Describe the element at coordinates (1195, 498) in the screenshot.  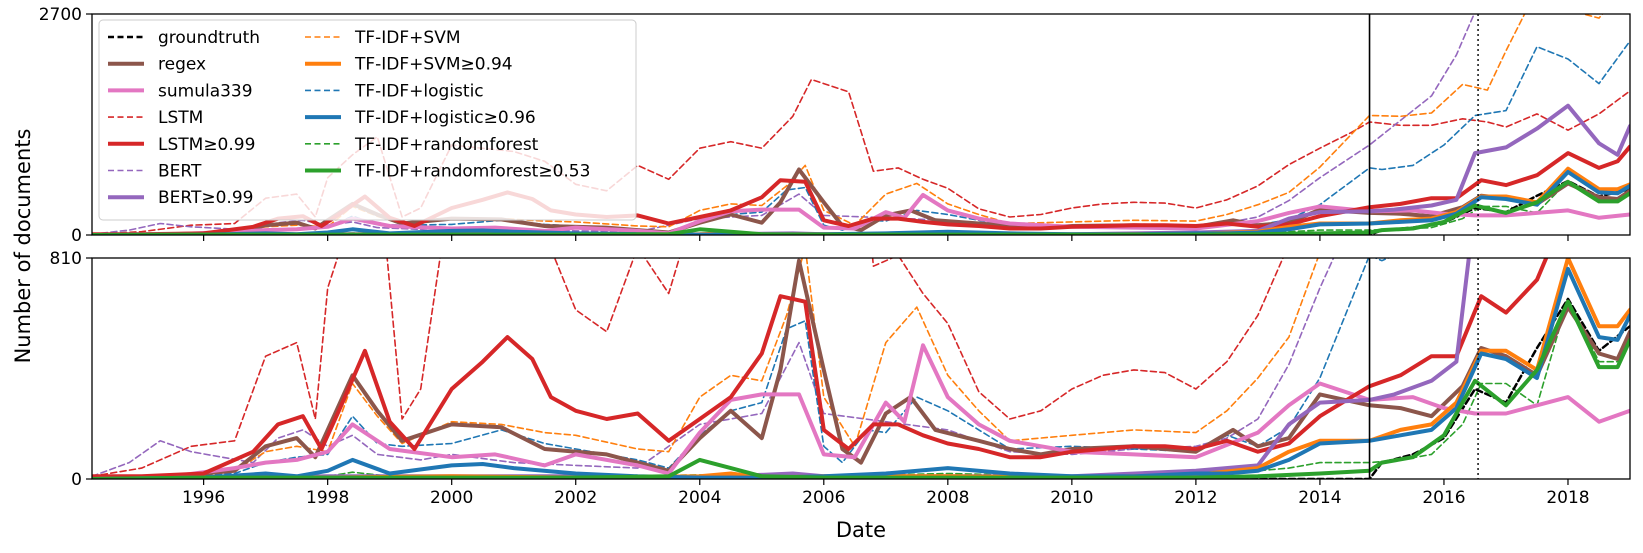
I see `x-tick-label: 2012` at that location.